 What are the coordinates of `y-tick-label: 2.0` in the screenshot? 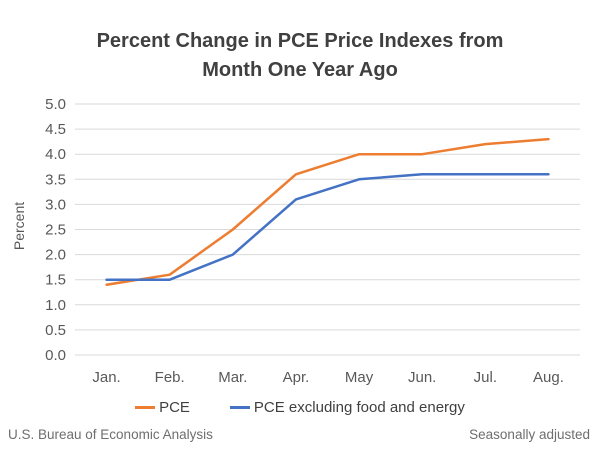 It's located at (55, 255).